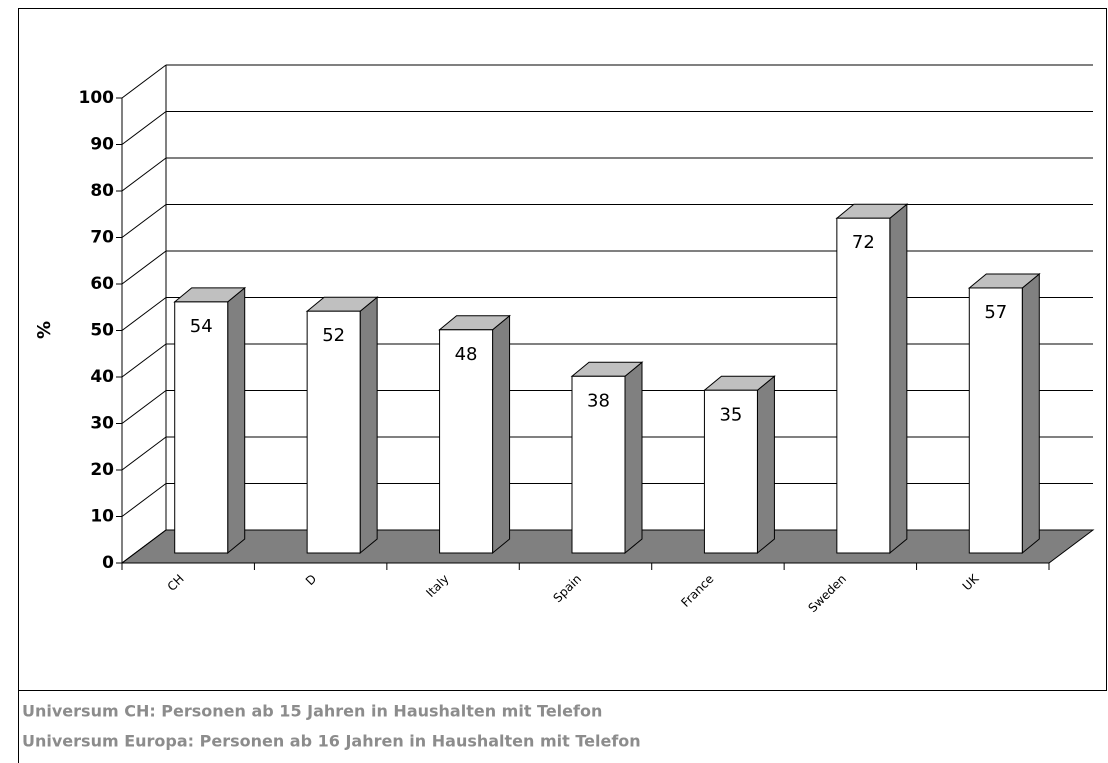  Describe the element at coordinates (102, 145) in the screenshot. I see `y-tick-label: 90` at that location.